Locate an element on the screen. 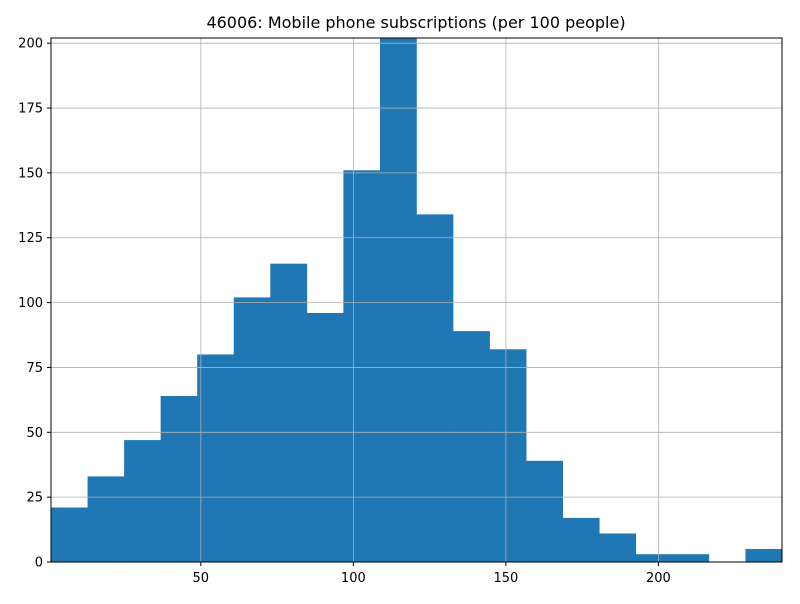 This screenshot has height=604, width=800. y-tick-label: 150 is located at coordinates (30, 173).